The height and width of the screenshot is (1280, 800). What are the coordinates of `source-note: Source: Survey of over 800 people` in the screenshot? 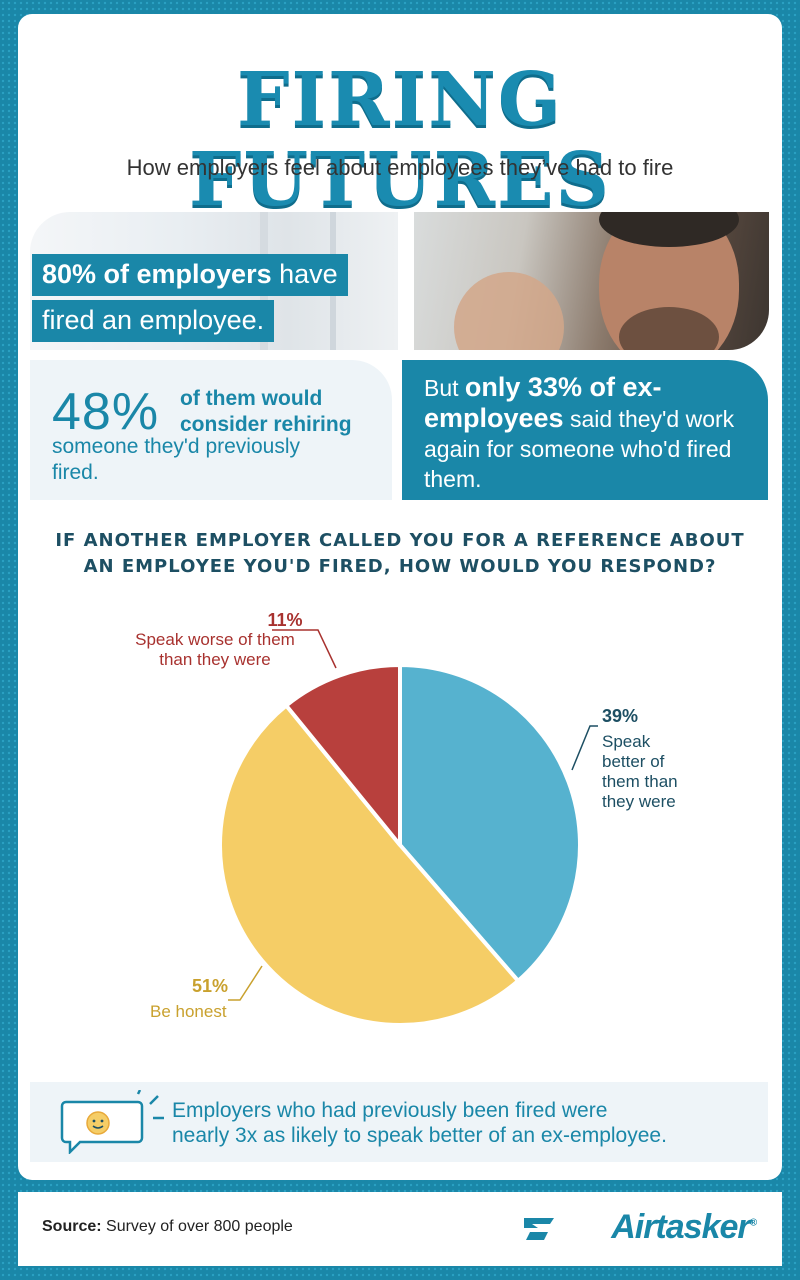 It's located at (167, 1227).